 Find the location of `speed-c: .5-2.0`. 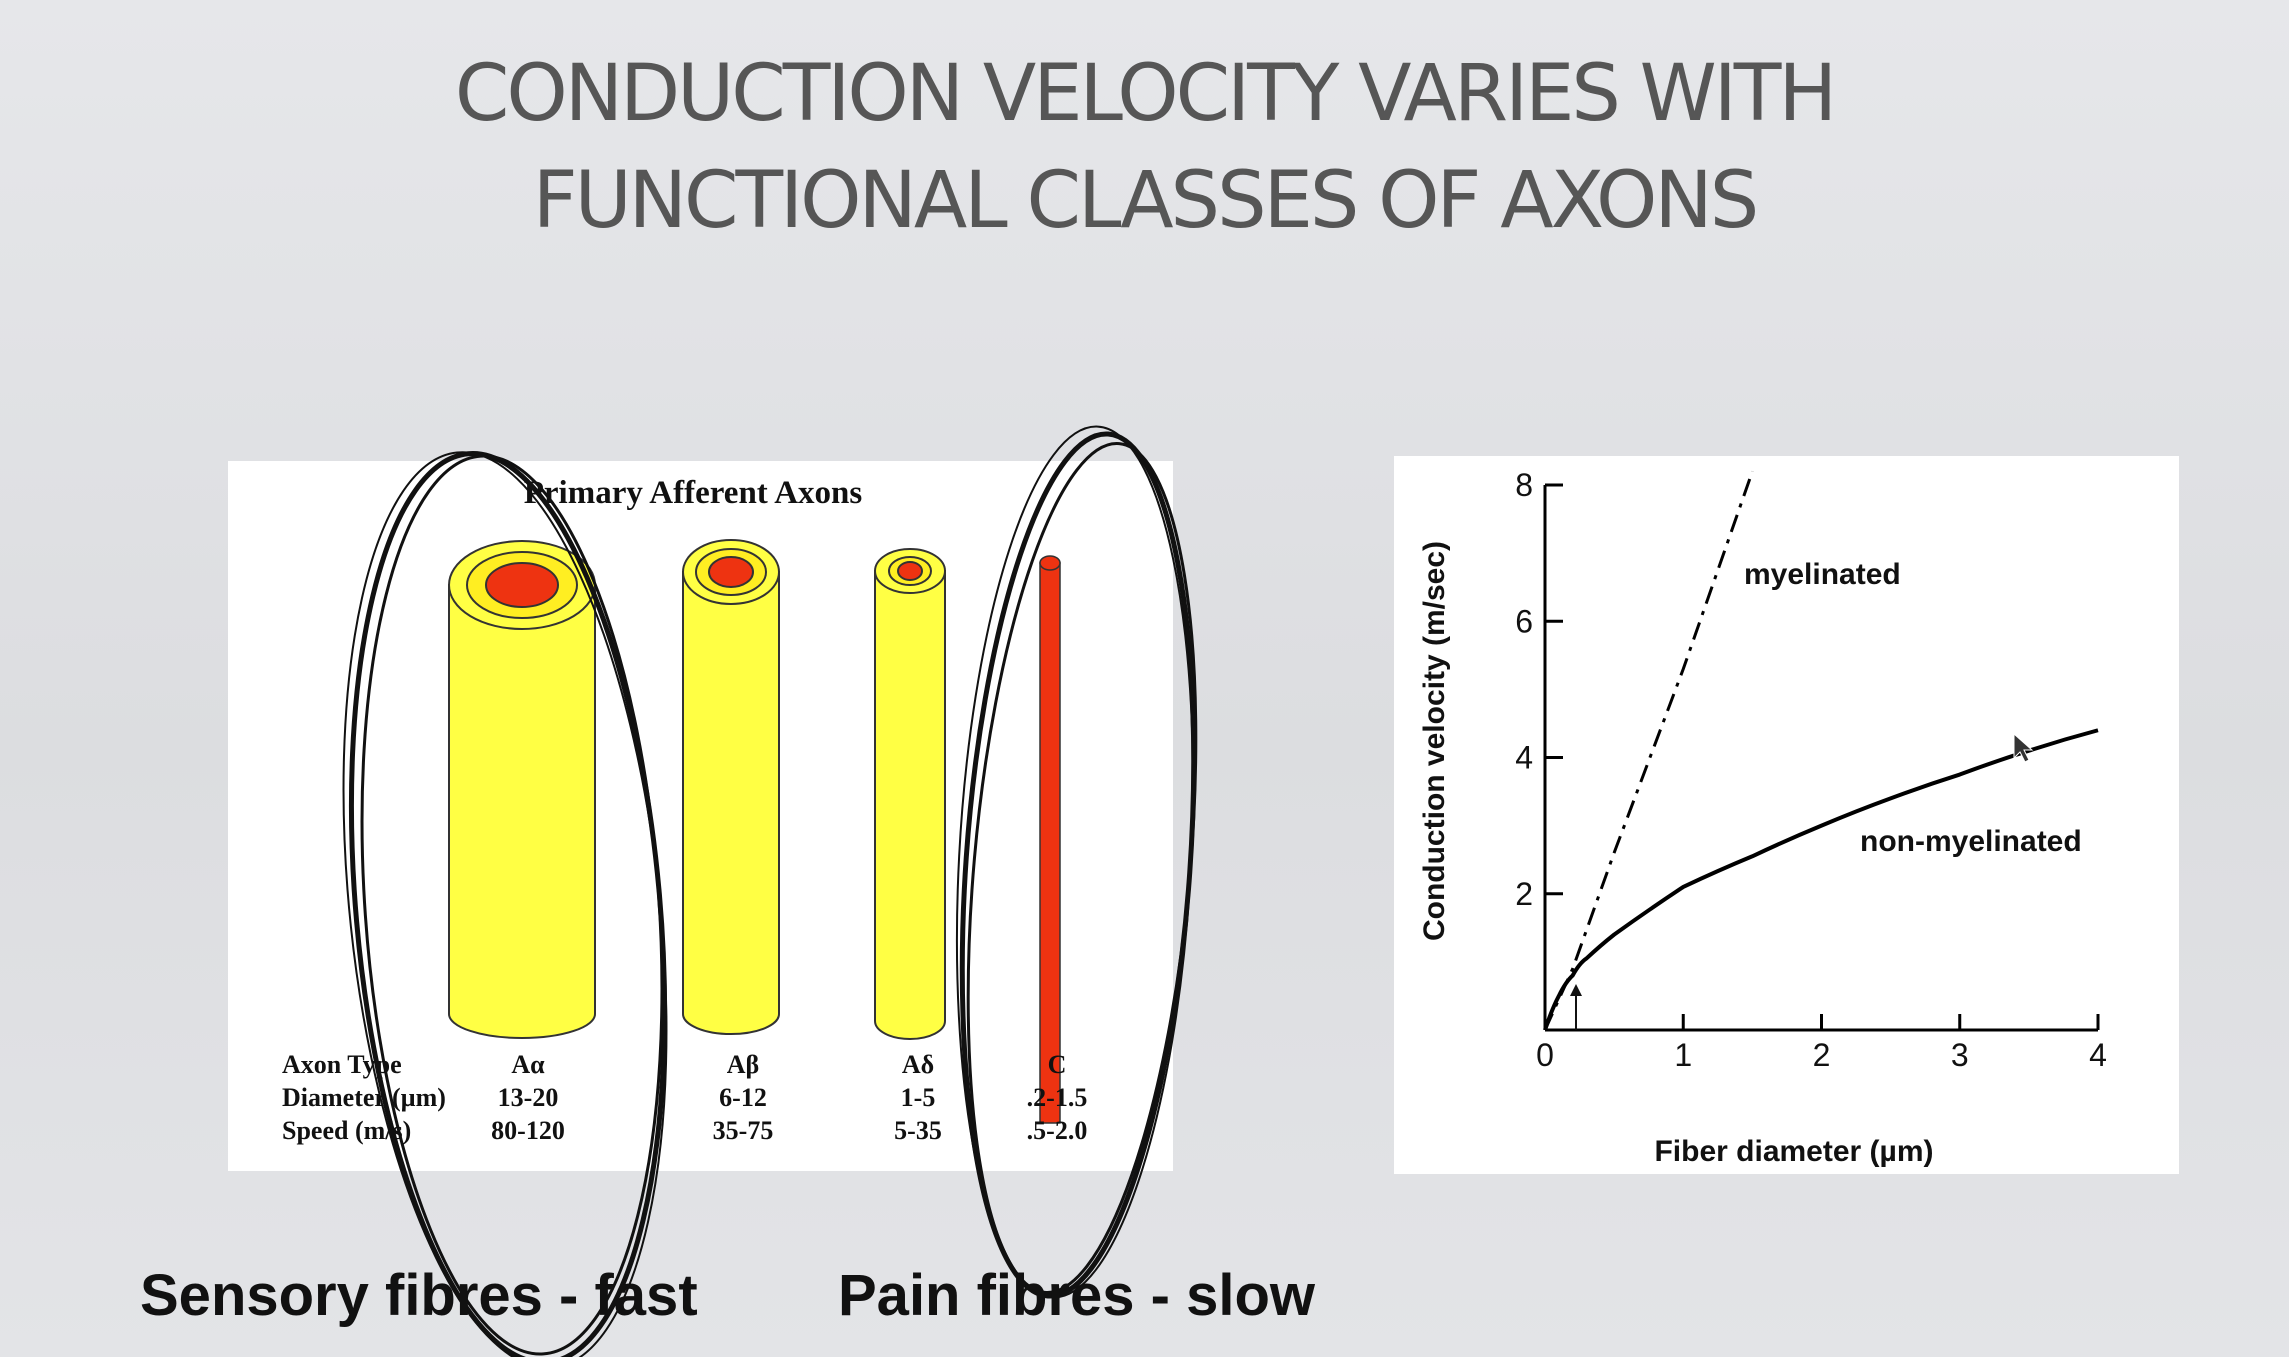

speed-c: .5-2.0 is located at coordinates (1057, 1130).